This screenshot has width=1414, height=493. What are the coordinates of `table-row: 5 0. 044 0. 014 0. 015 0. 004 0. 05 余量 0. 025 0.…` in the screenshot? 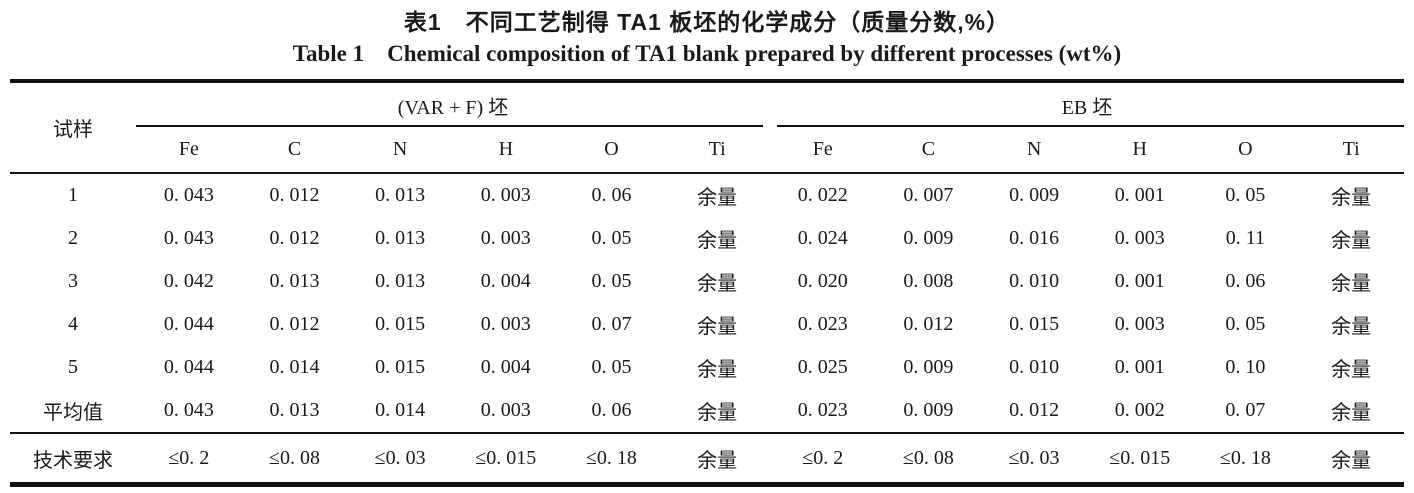 It's located at (707, 367).